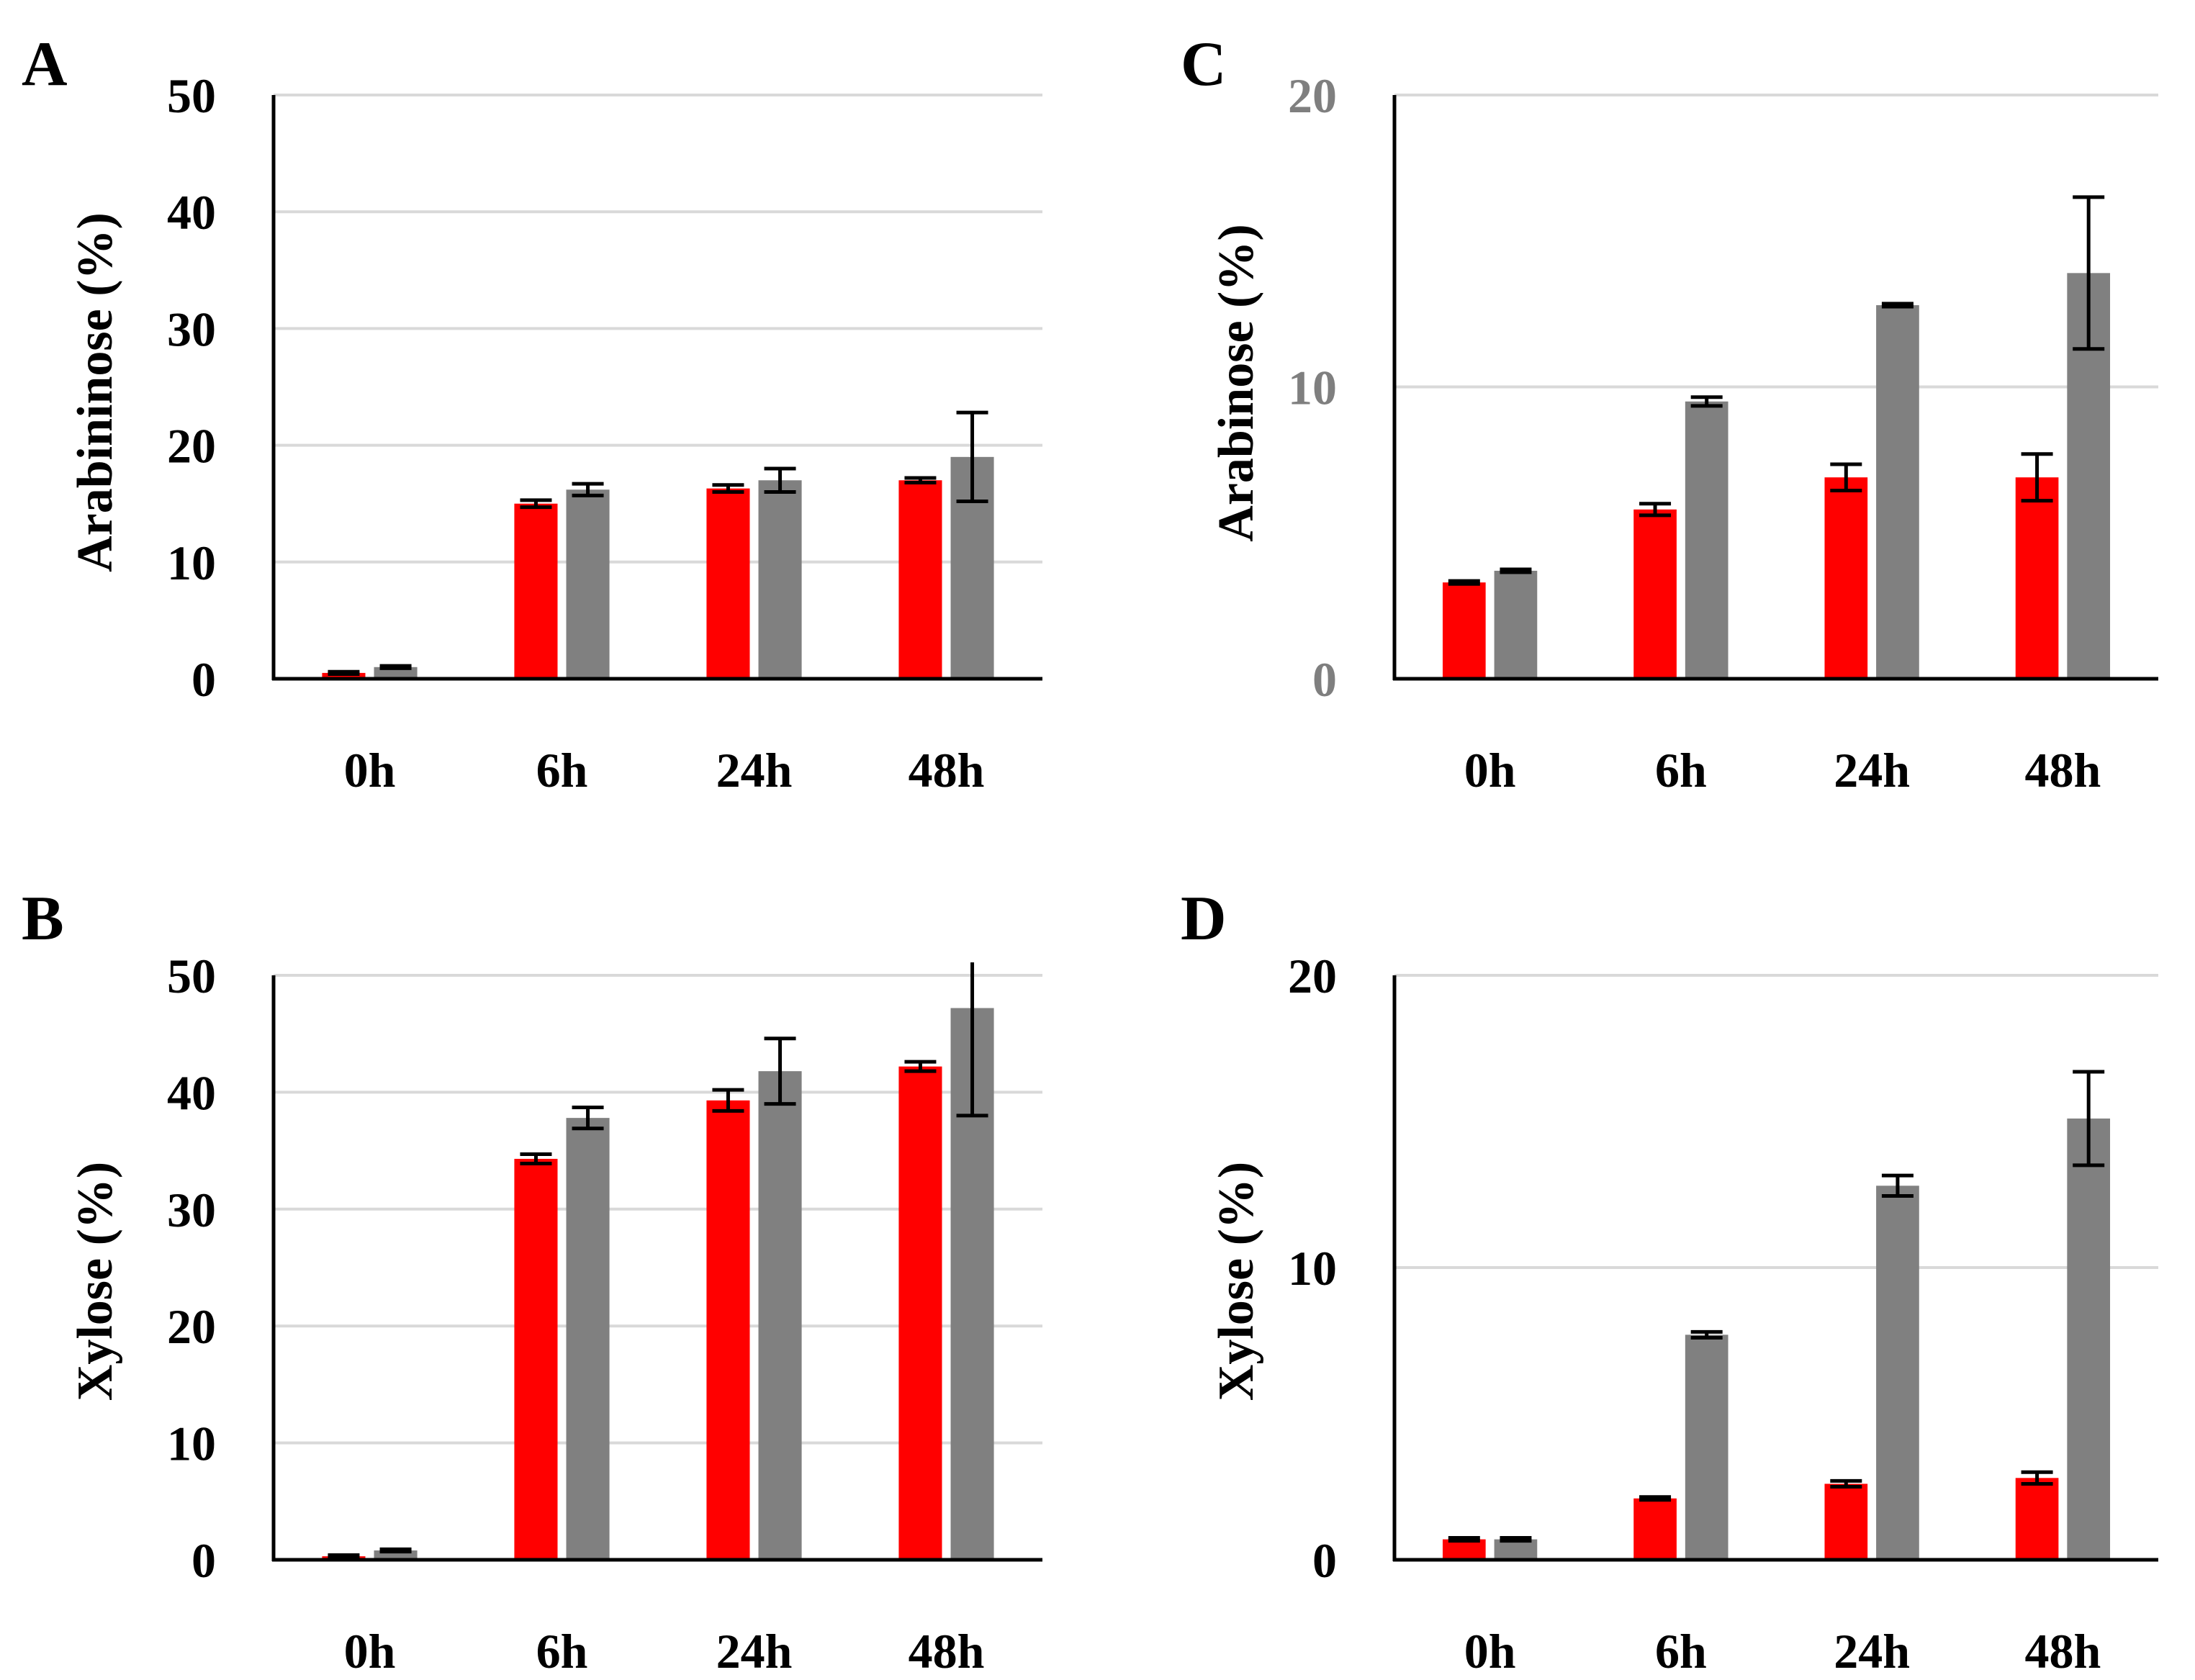  Describe the element at coordinates (2037, 477) in the screenshot. I see `panel-c-error-bar-48h-red` at that location.